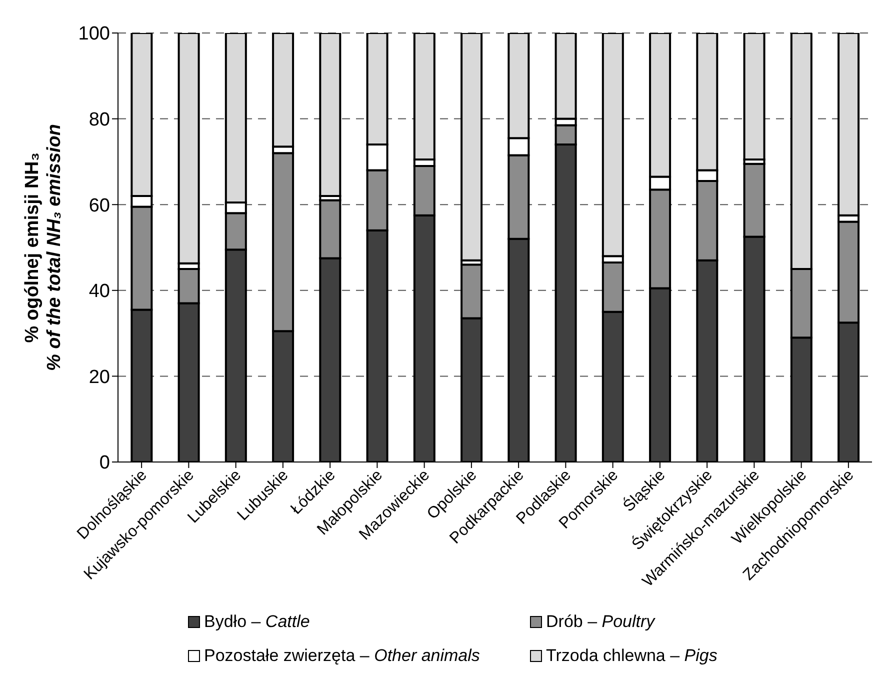 Image resolution: width=882 pixels, height=684 pixels. What do you see at coordinates (600, 622) in the screenshot?
I see `legend-label: Drób – Poultry` at bounding box center [600, 622].